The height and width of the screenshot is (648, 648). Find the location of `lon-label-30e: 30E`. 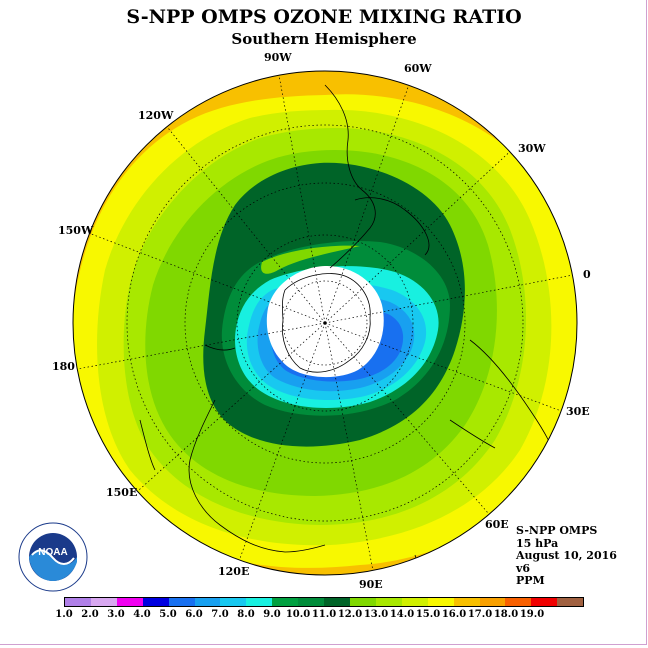

lon-label-30e: 30E is located at coordinates (578, 411).